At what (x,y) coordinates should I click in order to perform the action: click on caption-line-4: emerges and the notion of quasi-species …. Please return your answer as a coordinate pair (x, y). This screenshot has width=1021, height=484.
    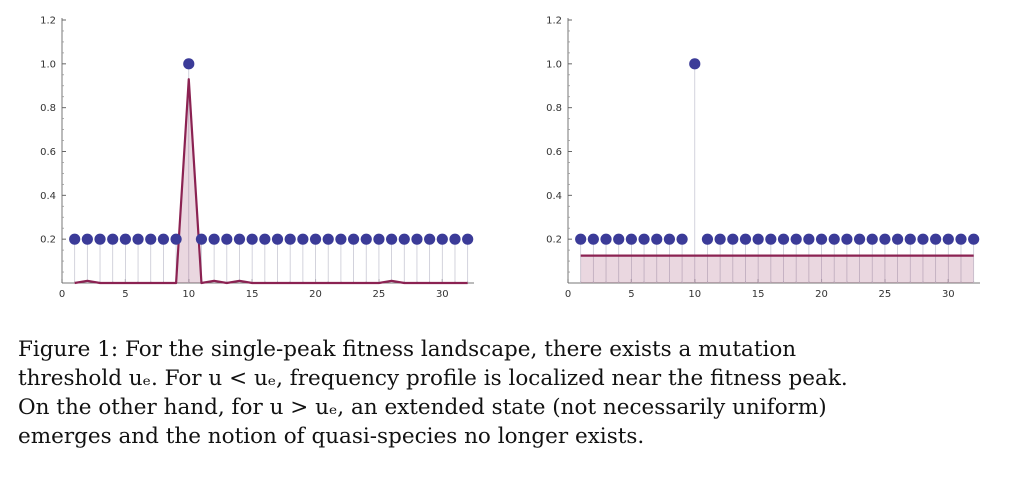
    Looking at the image, I should click on (331, 436).